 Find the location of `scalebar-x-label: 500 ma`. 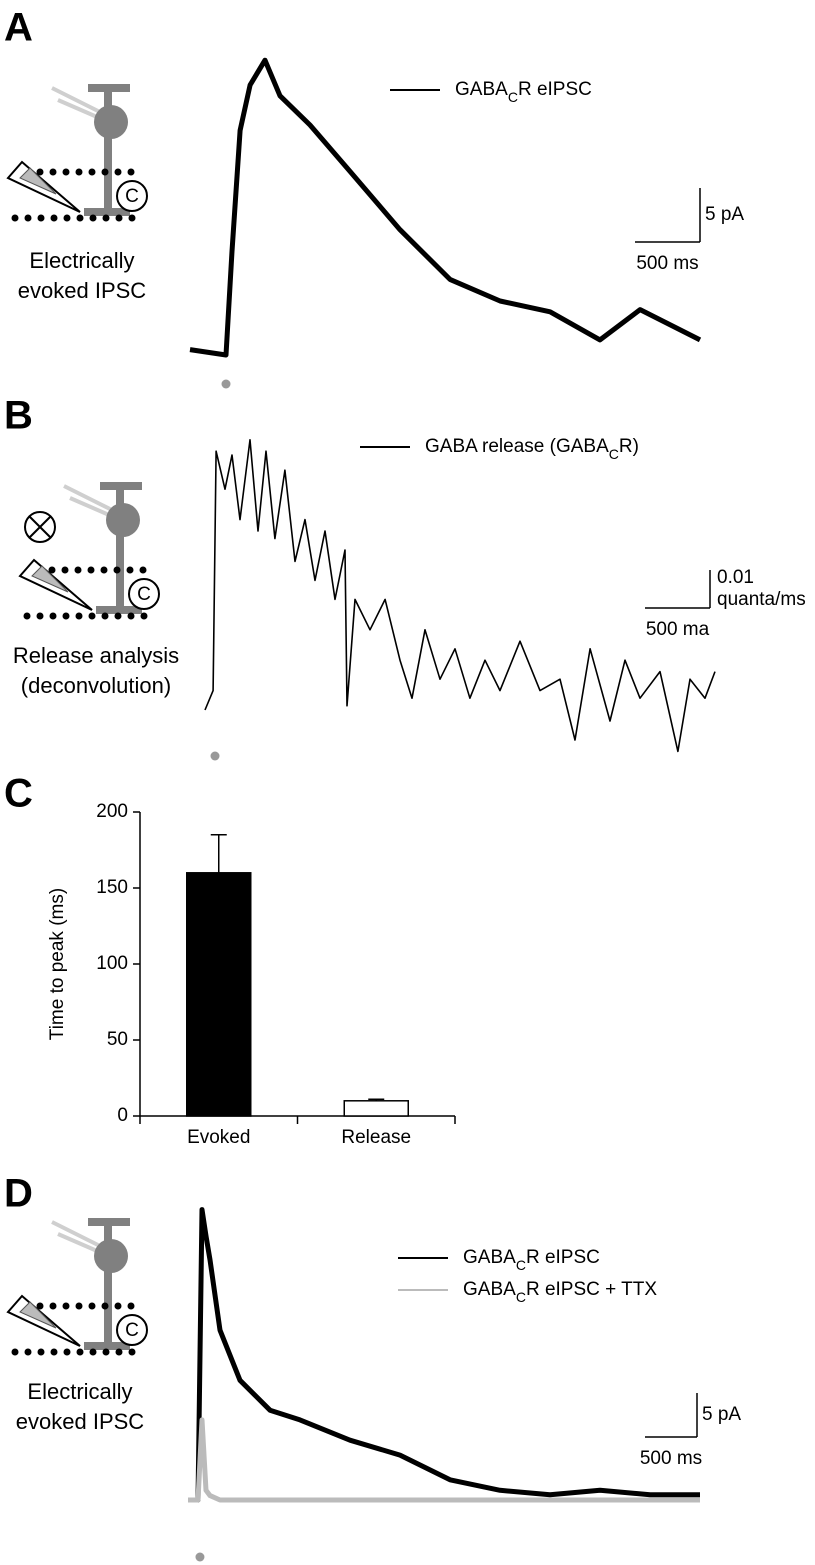

scalebar-x-label: 500 ma is located at coordinates (678, 629).